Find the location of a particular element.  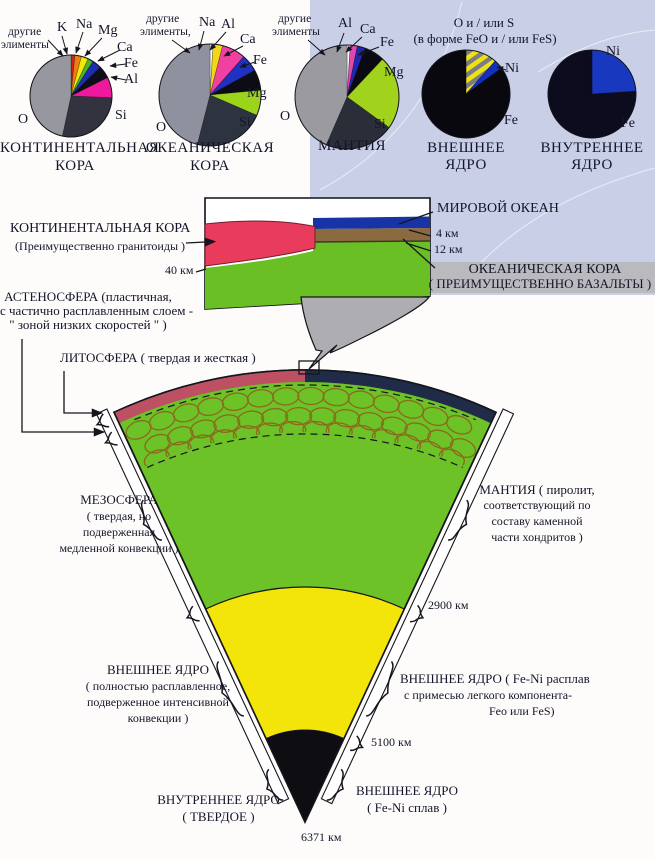

oceanic-crust-label-band is located at coordinates (537, 277).